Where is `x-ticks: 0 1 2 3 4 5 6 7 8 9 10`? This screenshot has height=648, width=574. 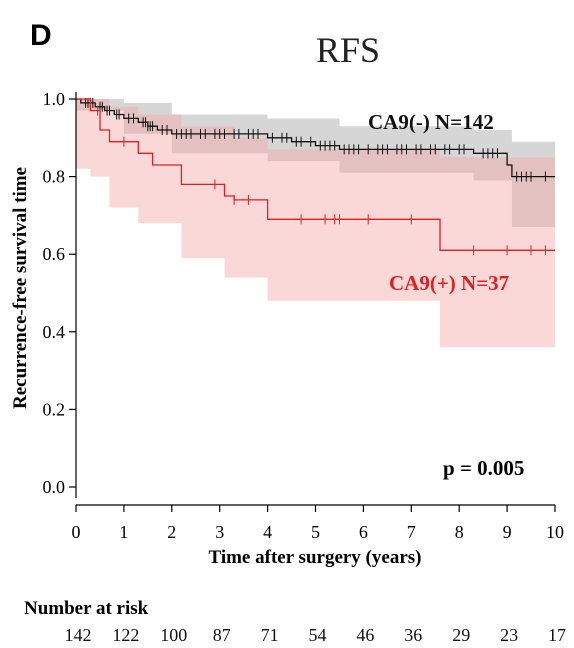 x-ticks: 0 1 2 3 4 5 6 7 8 9 10 is located at coordinates (318, 523).